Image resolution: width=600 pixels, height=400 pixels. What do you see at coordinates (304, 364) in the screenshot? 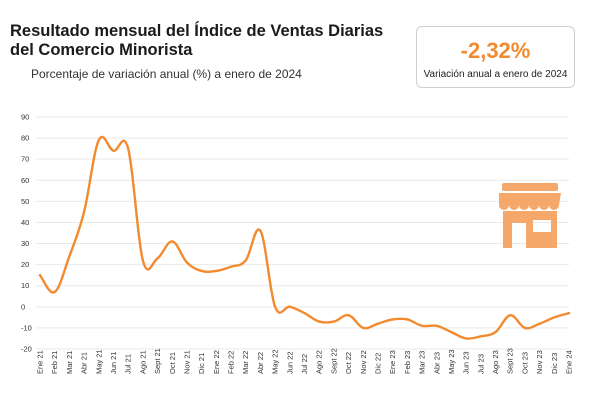
I see `x-tick-label: Jul 22` at bounding box center [304, 364].